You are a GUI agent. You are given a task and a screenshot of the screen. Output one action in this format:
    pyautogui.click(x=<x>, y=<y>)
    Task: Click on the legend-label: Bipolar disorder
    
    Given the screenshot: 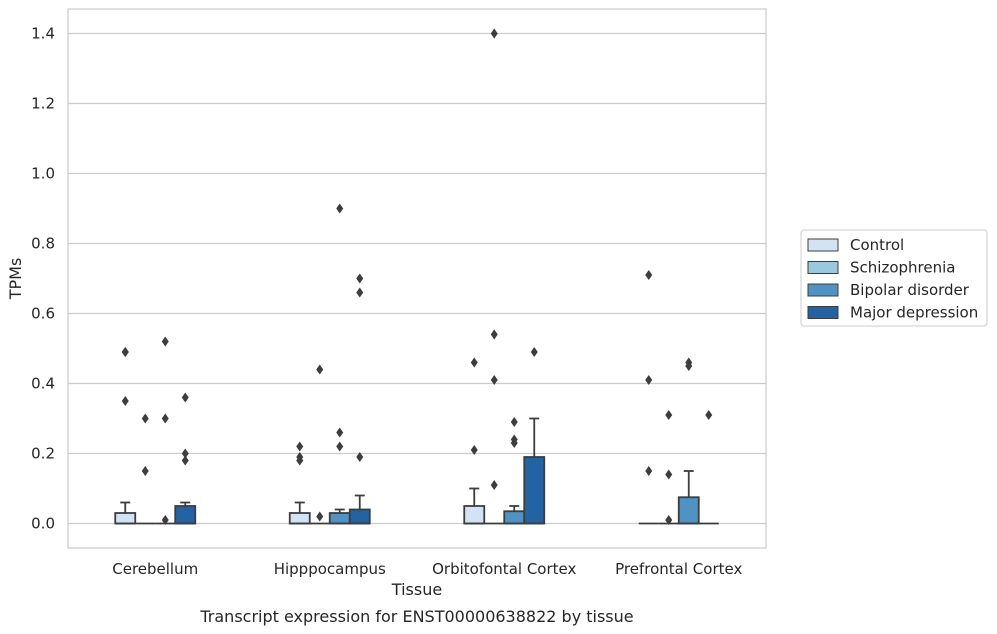 What is the action you would take?
    pyautogui.click(x=910, y=290)
    